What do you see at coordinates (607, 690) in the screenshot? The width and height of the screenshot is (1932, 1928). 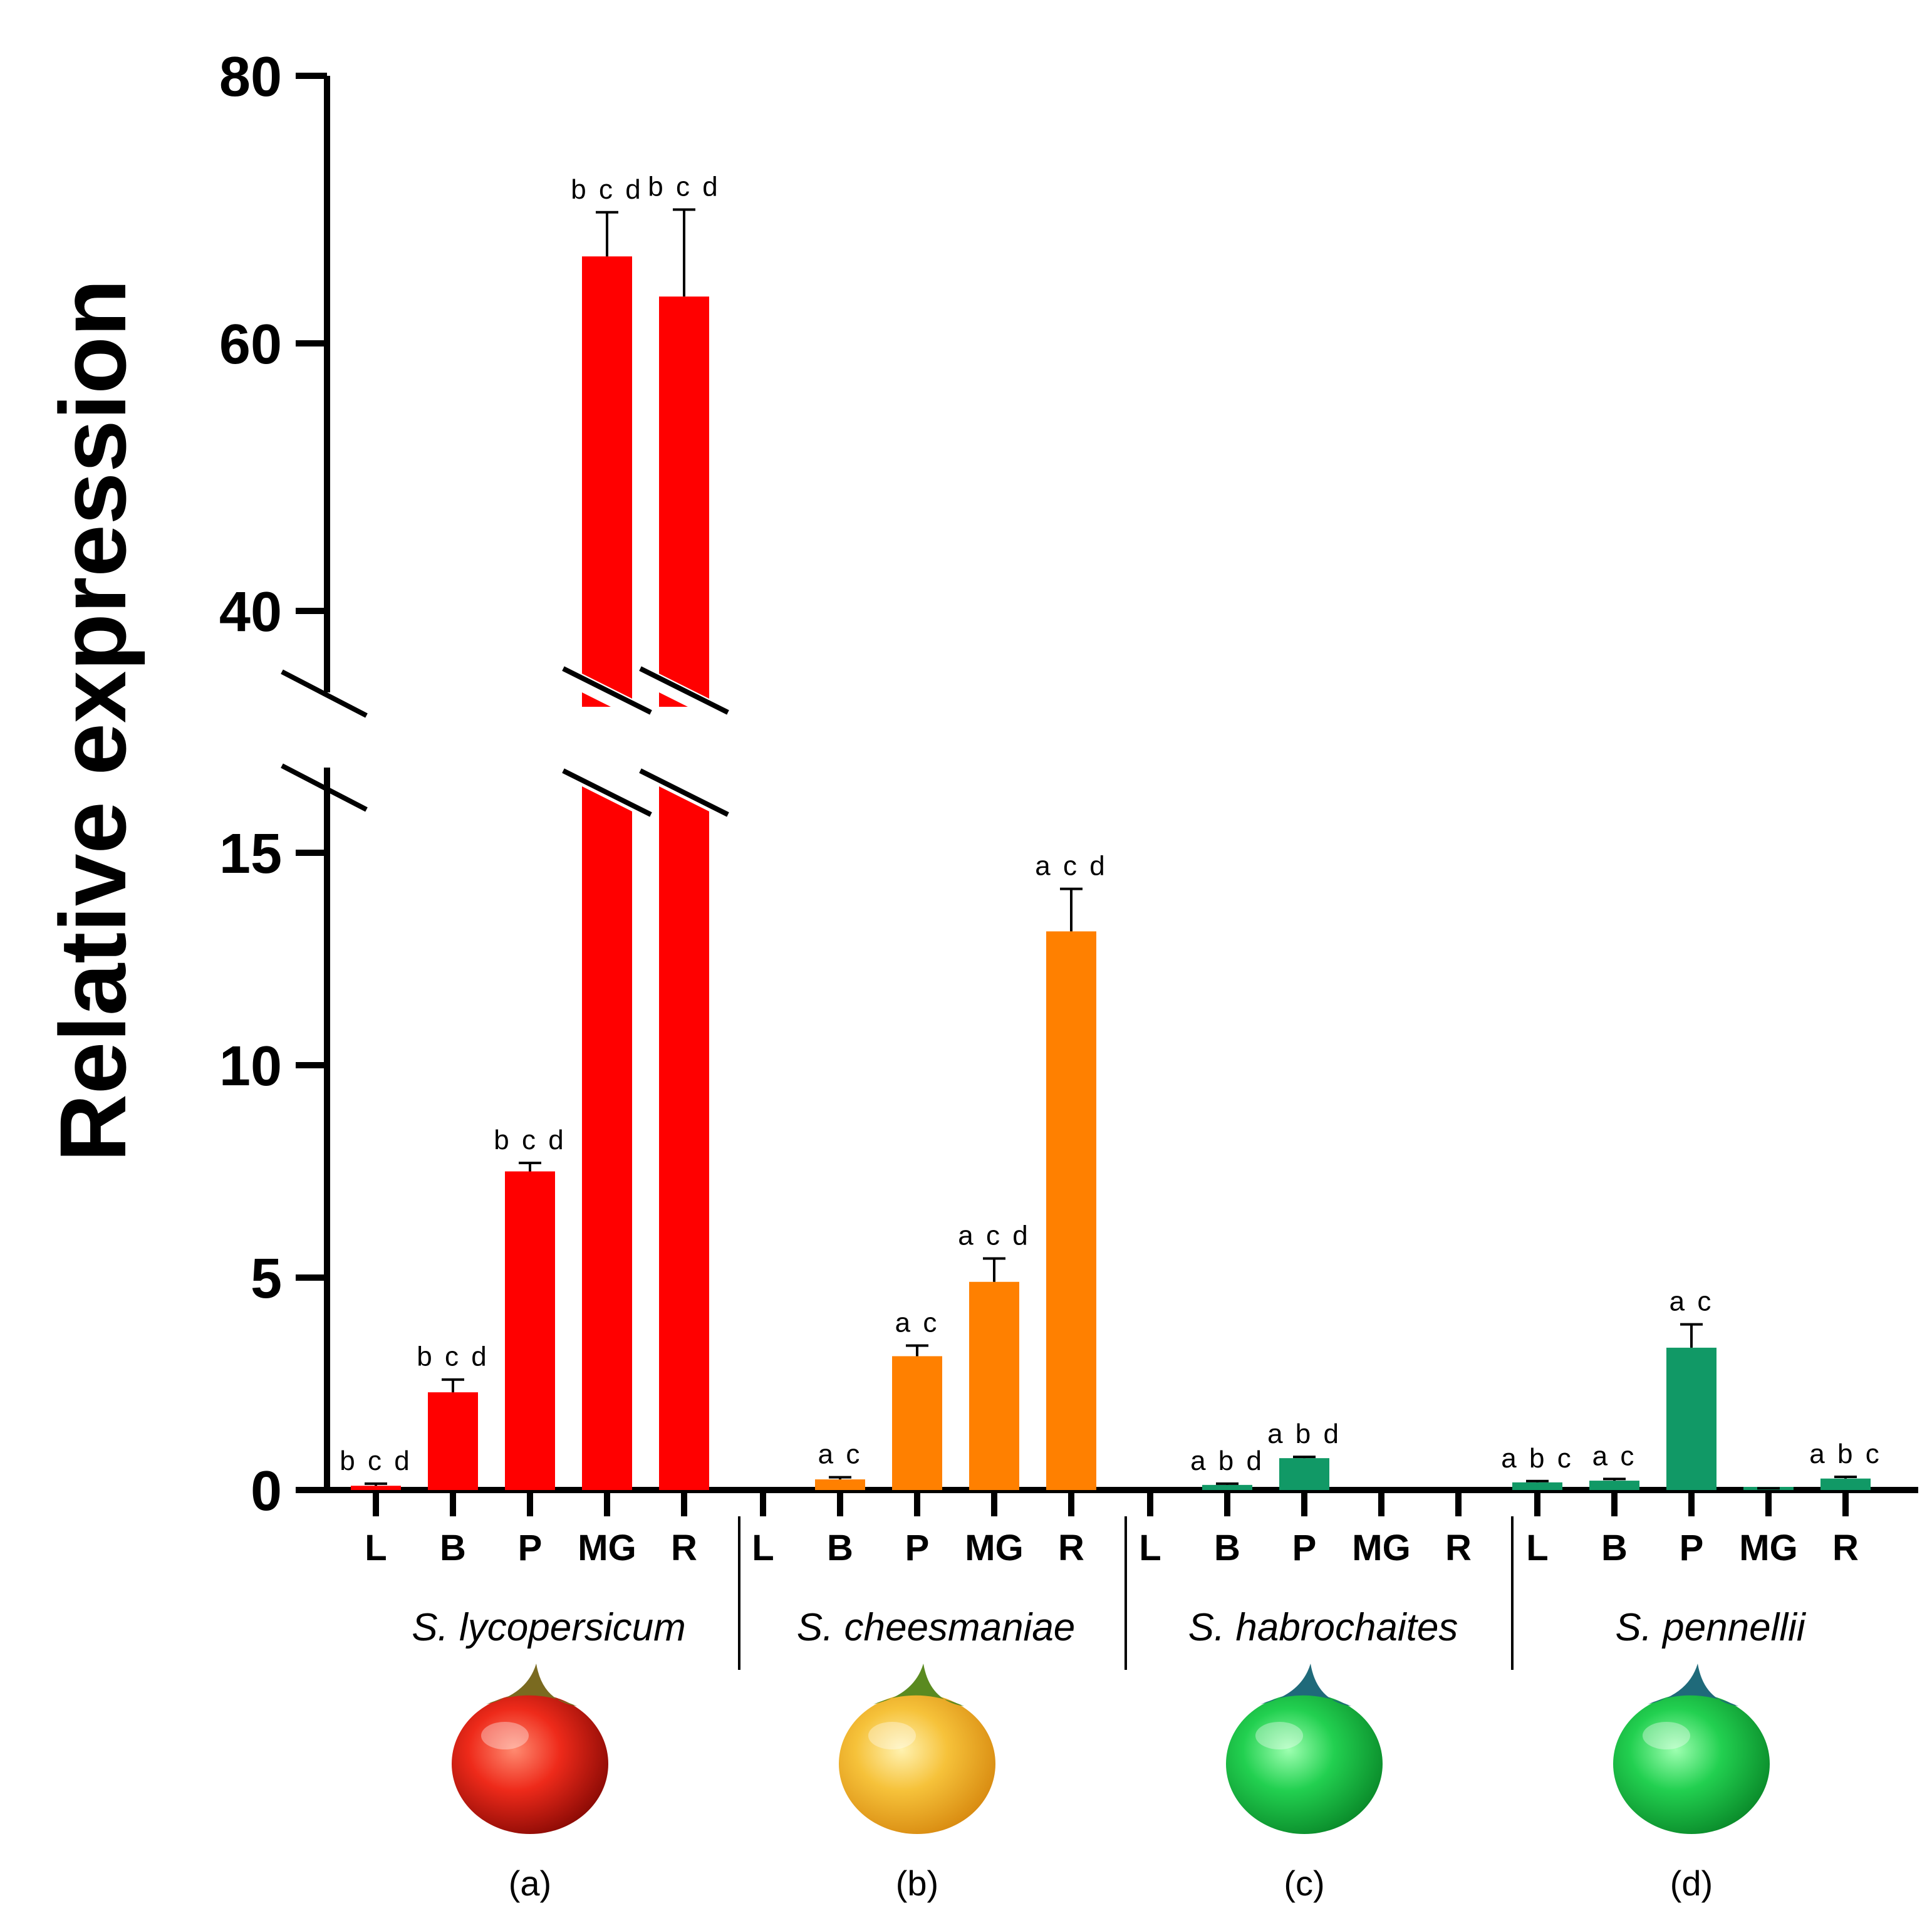 I see `bar-break-line-top-0-MG` at bounding box center [607, 690].